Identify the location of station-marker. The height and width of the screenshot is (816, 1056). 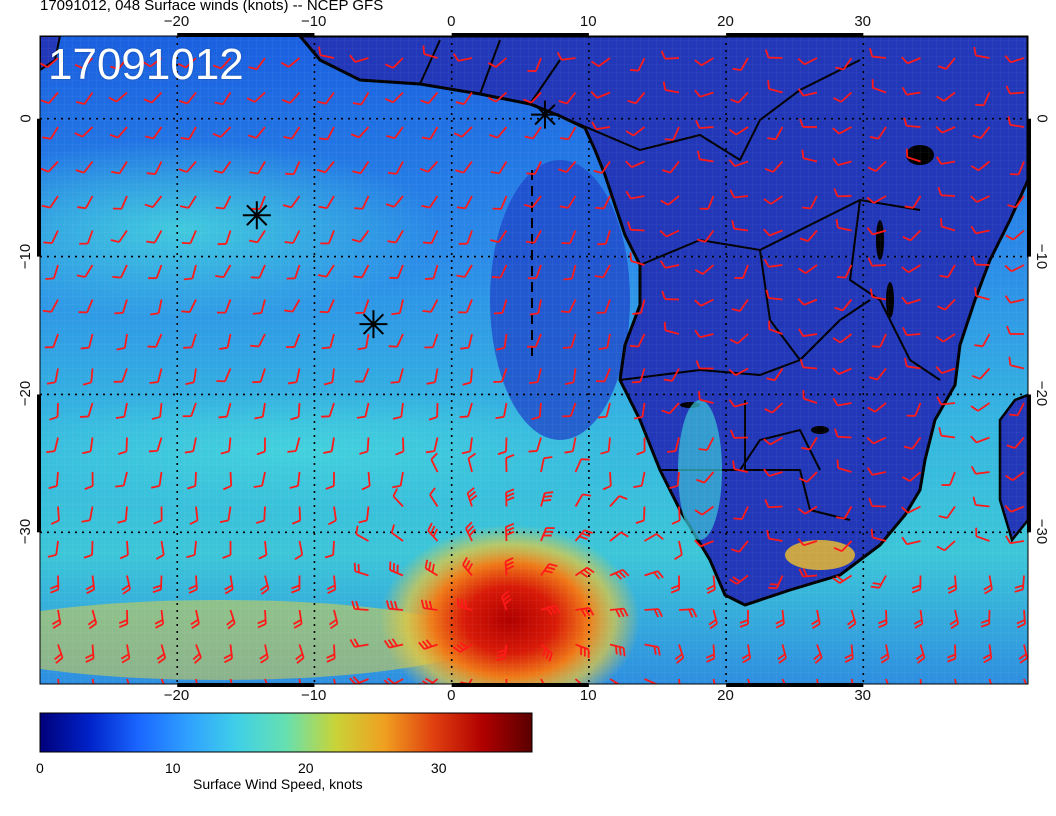
(544, 114).